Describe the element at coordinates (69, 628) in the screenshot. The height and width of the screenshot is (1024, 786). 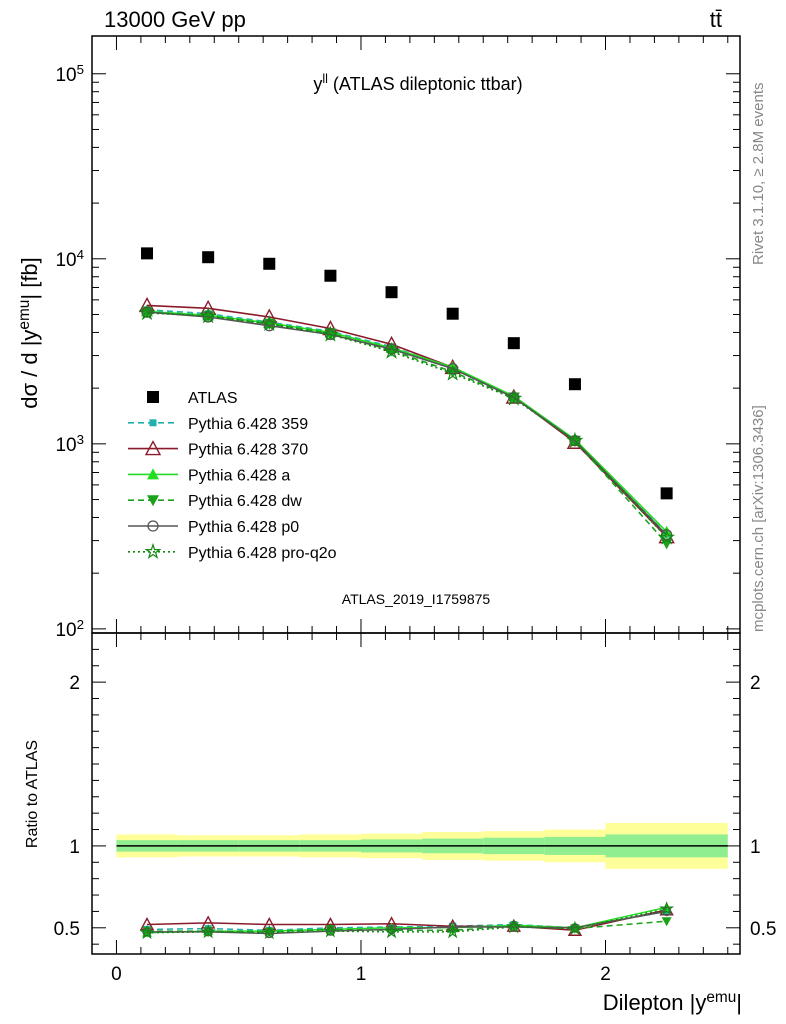
I see `y-tick-label: 10²` at that location.